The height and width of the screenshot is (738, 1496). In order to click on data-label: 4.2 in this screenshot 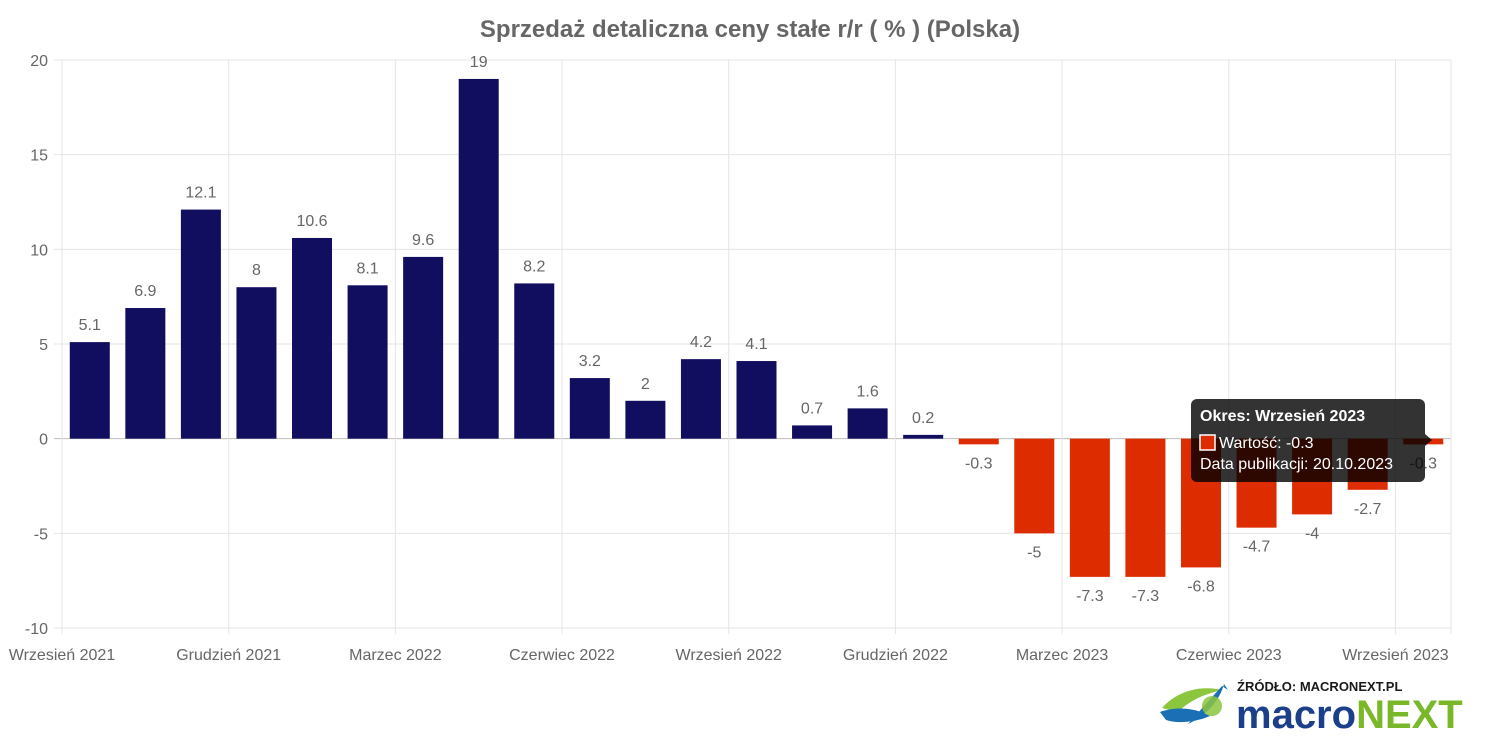, I will do `click(701, 342)`.